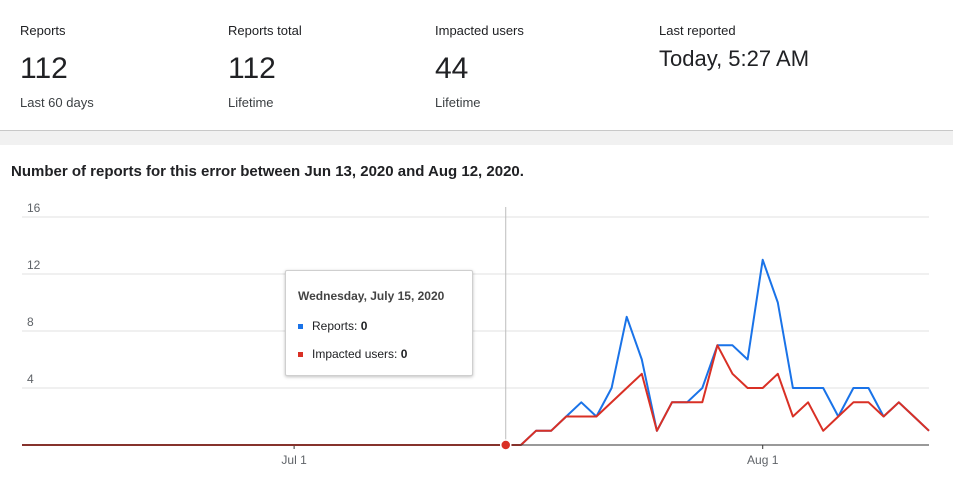 The width and height of the screenshot is (953, 492). I want to click on tooltip-row-users: Impacted users: 0, so click(352, 354).